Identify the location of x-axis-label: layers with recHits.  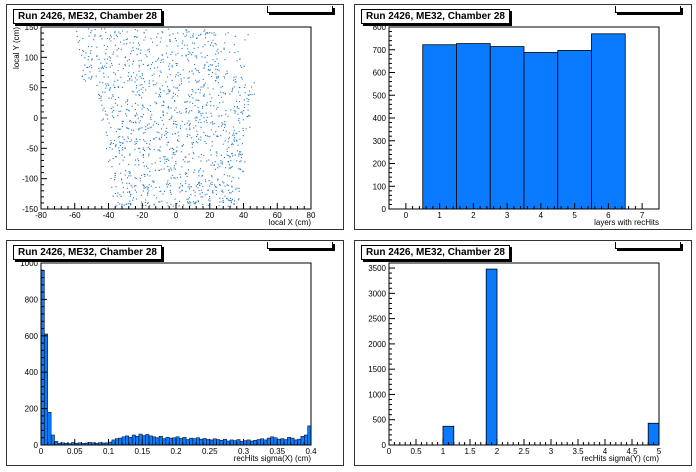
(626, 222).